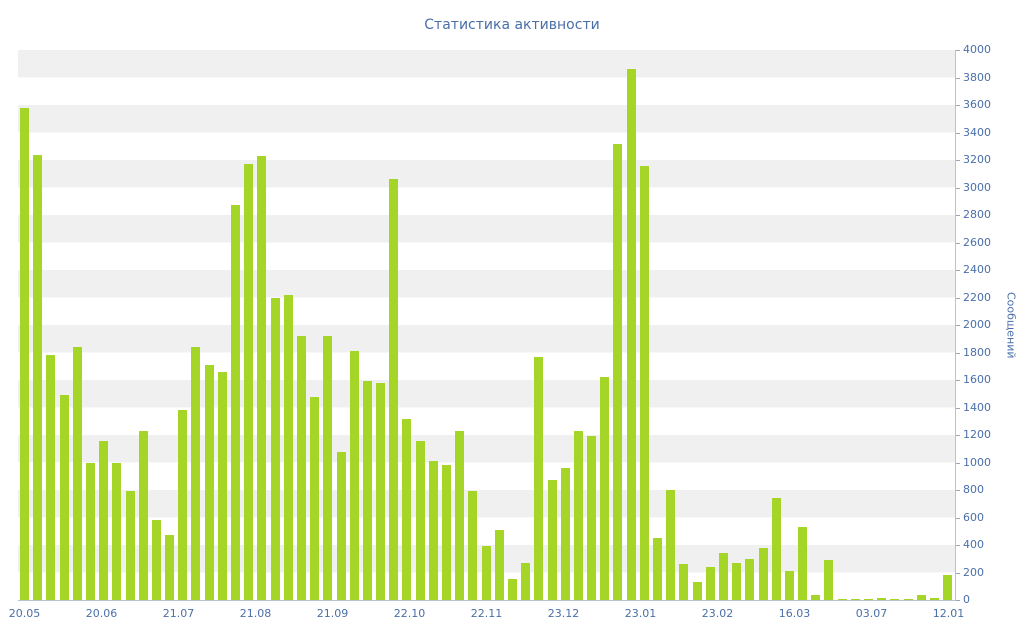 The height and width of the screenshot is (640, 1024). I want to click on y-tick-label: 2000, so click(977, 324).